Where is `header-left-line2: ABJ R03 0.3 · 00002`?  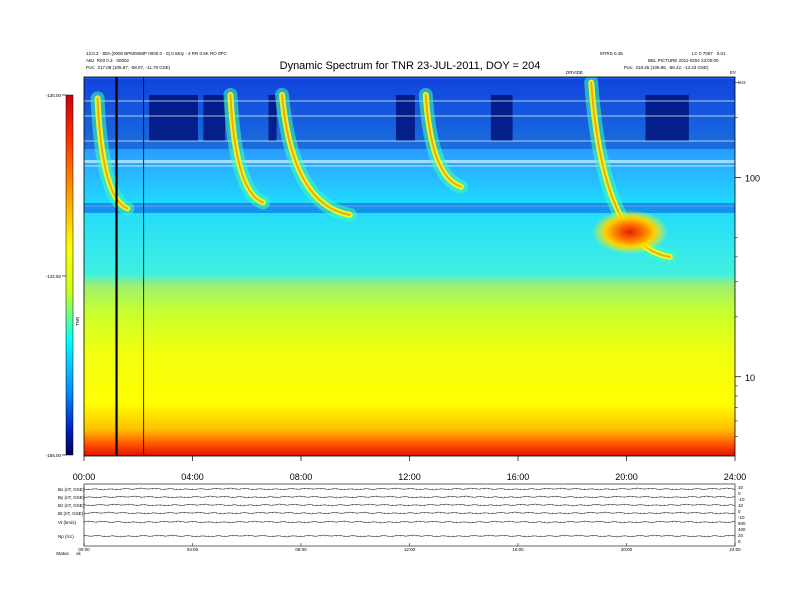
header-left-line2: ABJ R03 0.3 · 00002 is located at coordinates (108, 60).